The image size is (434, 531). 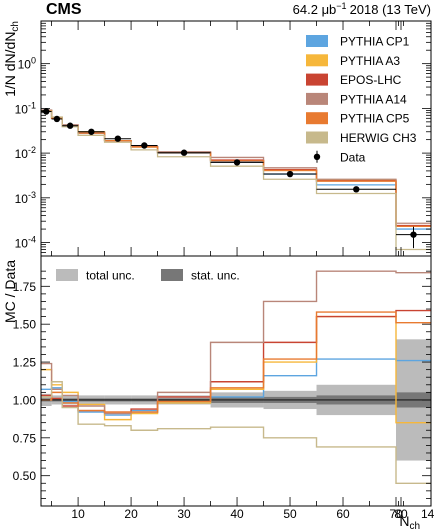 I want to click on legend-label-1: PYTHIA A3, so click(x=370, y=61).